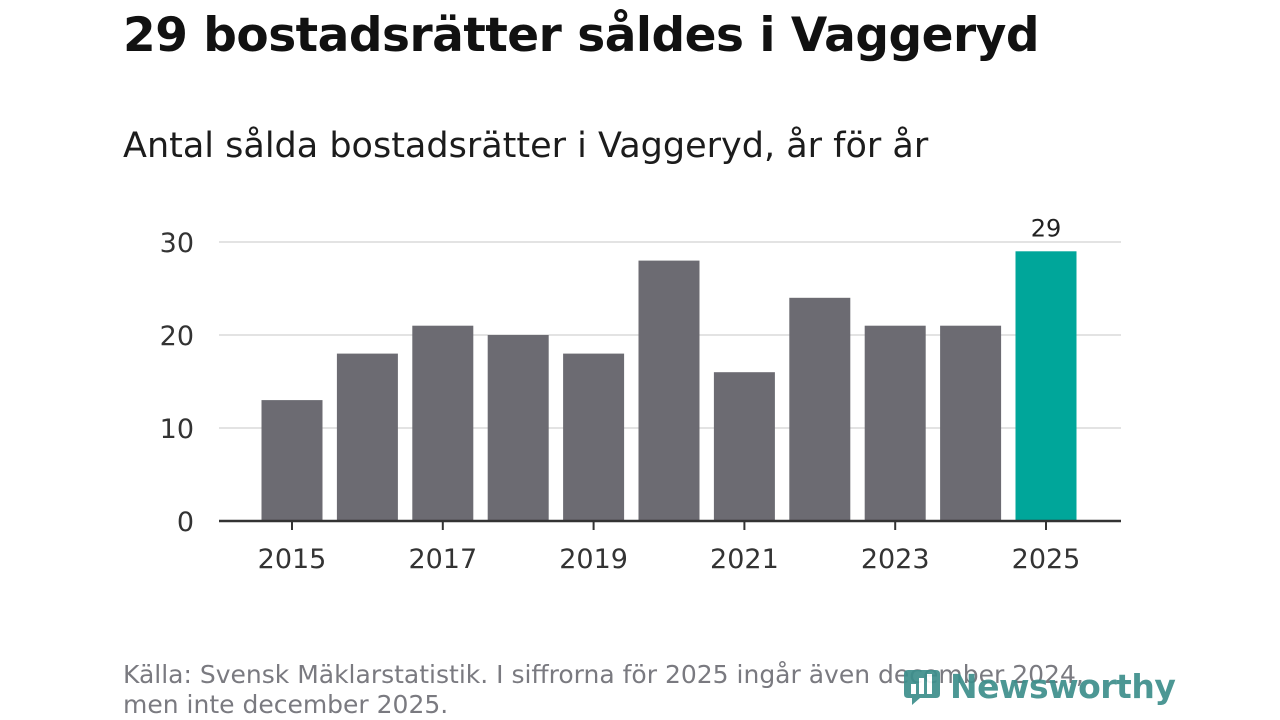 This screenshot has width=1280, height=720. I want to click on bar-2021, so click(744, 446).